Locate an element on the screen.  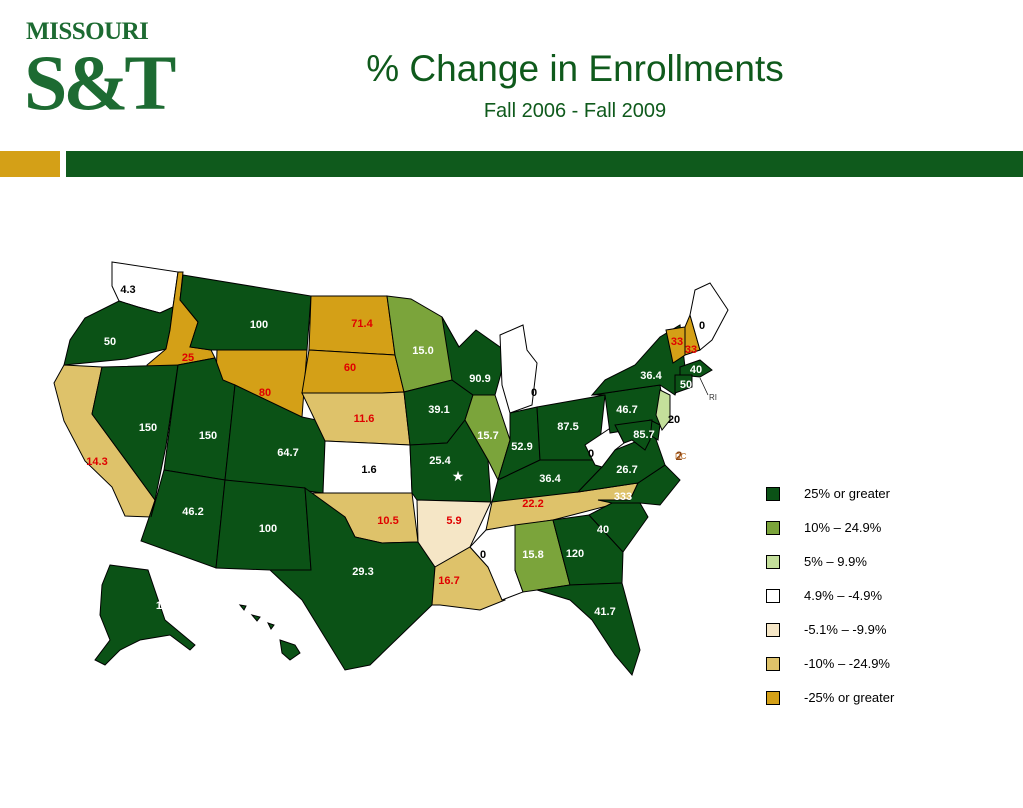
state-ma is located at coordinates (696, 368).